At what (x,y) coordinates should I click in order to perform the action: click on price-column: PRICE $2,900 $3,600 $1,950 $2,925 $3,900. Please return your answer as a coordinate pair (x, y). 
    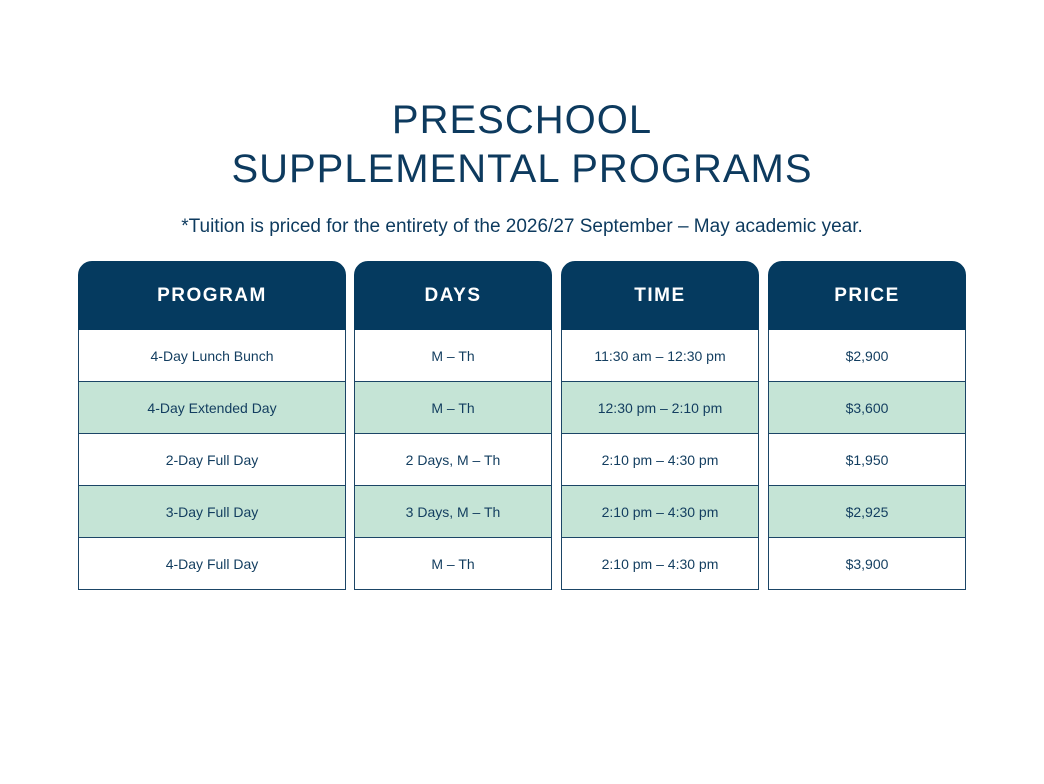
    Looking at the image, I should click on (867, 425).